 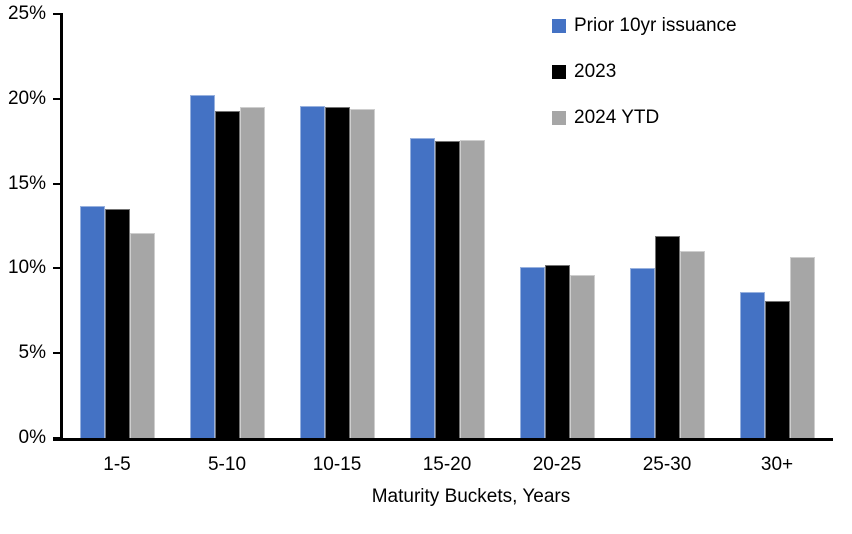 I want to click on x-axis-label-15-20: 15-20, so click(x=447, y=464).